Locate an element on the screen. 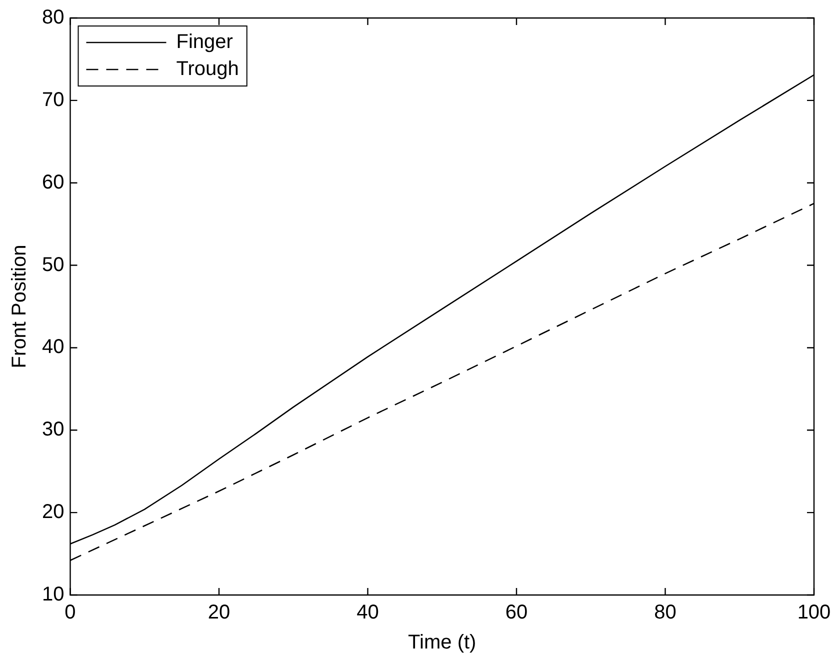 Image resolution: width=838 pixels, height=657 pixels. legend-label: Trough is located at coordinates (207, 69).